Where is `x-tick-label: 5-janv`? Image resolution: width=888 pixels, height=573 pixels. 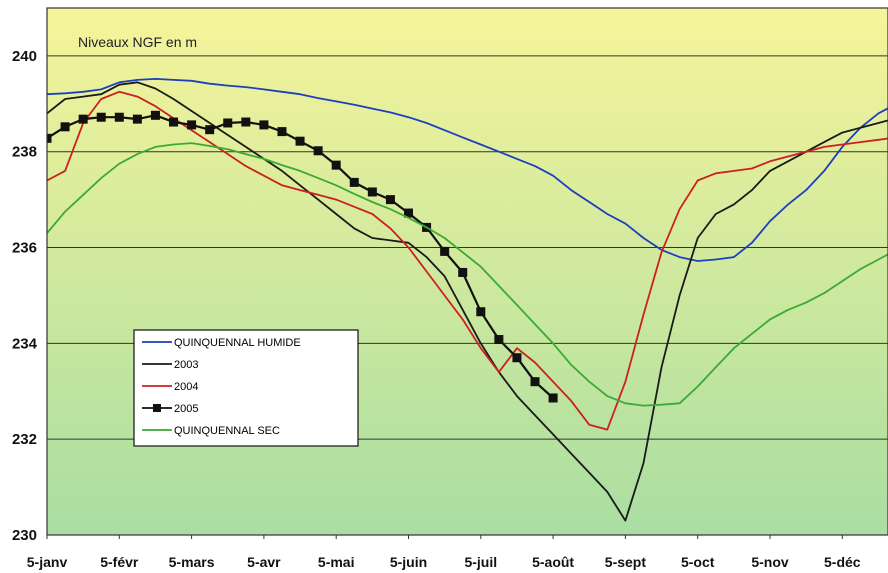 x-tick-label: 5-janv is located at coordinates (47, 562).